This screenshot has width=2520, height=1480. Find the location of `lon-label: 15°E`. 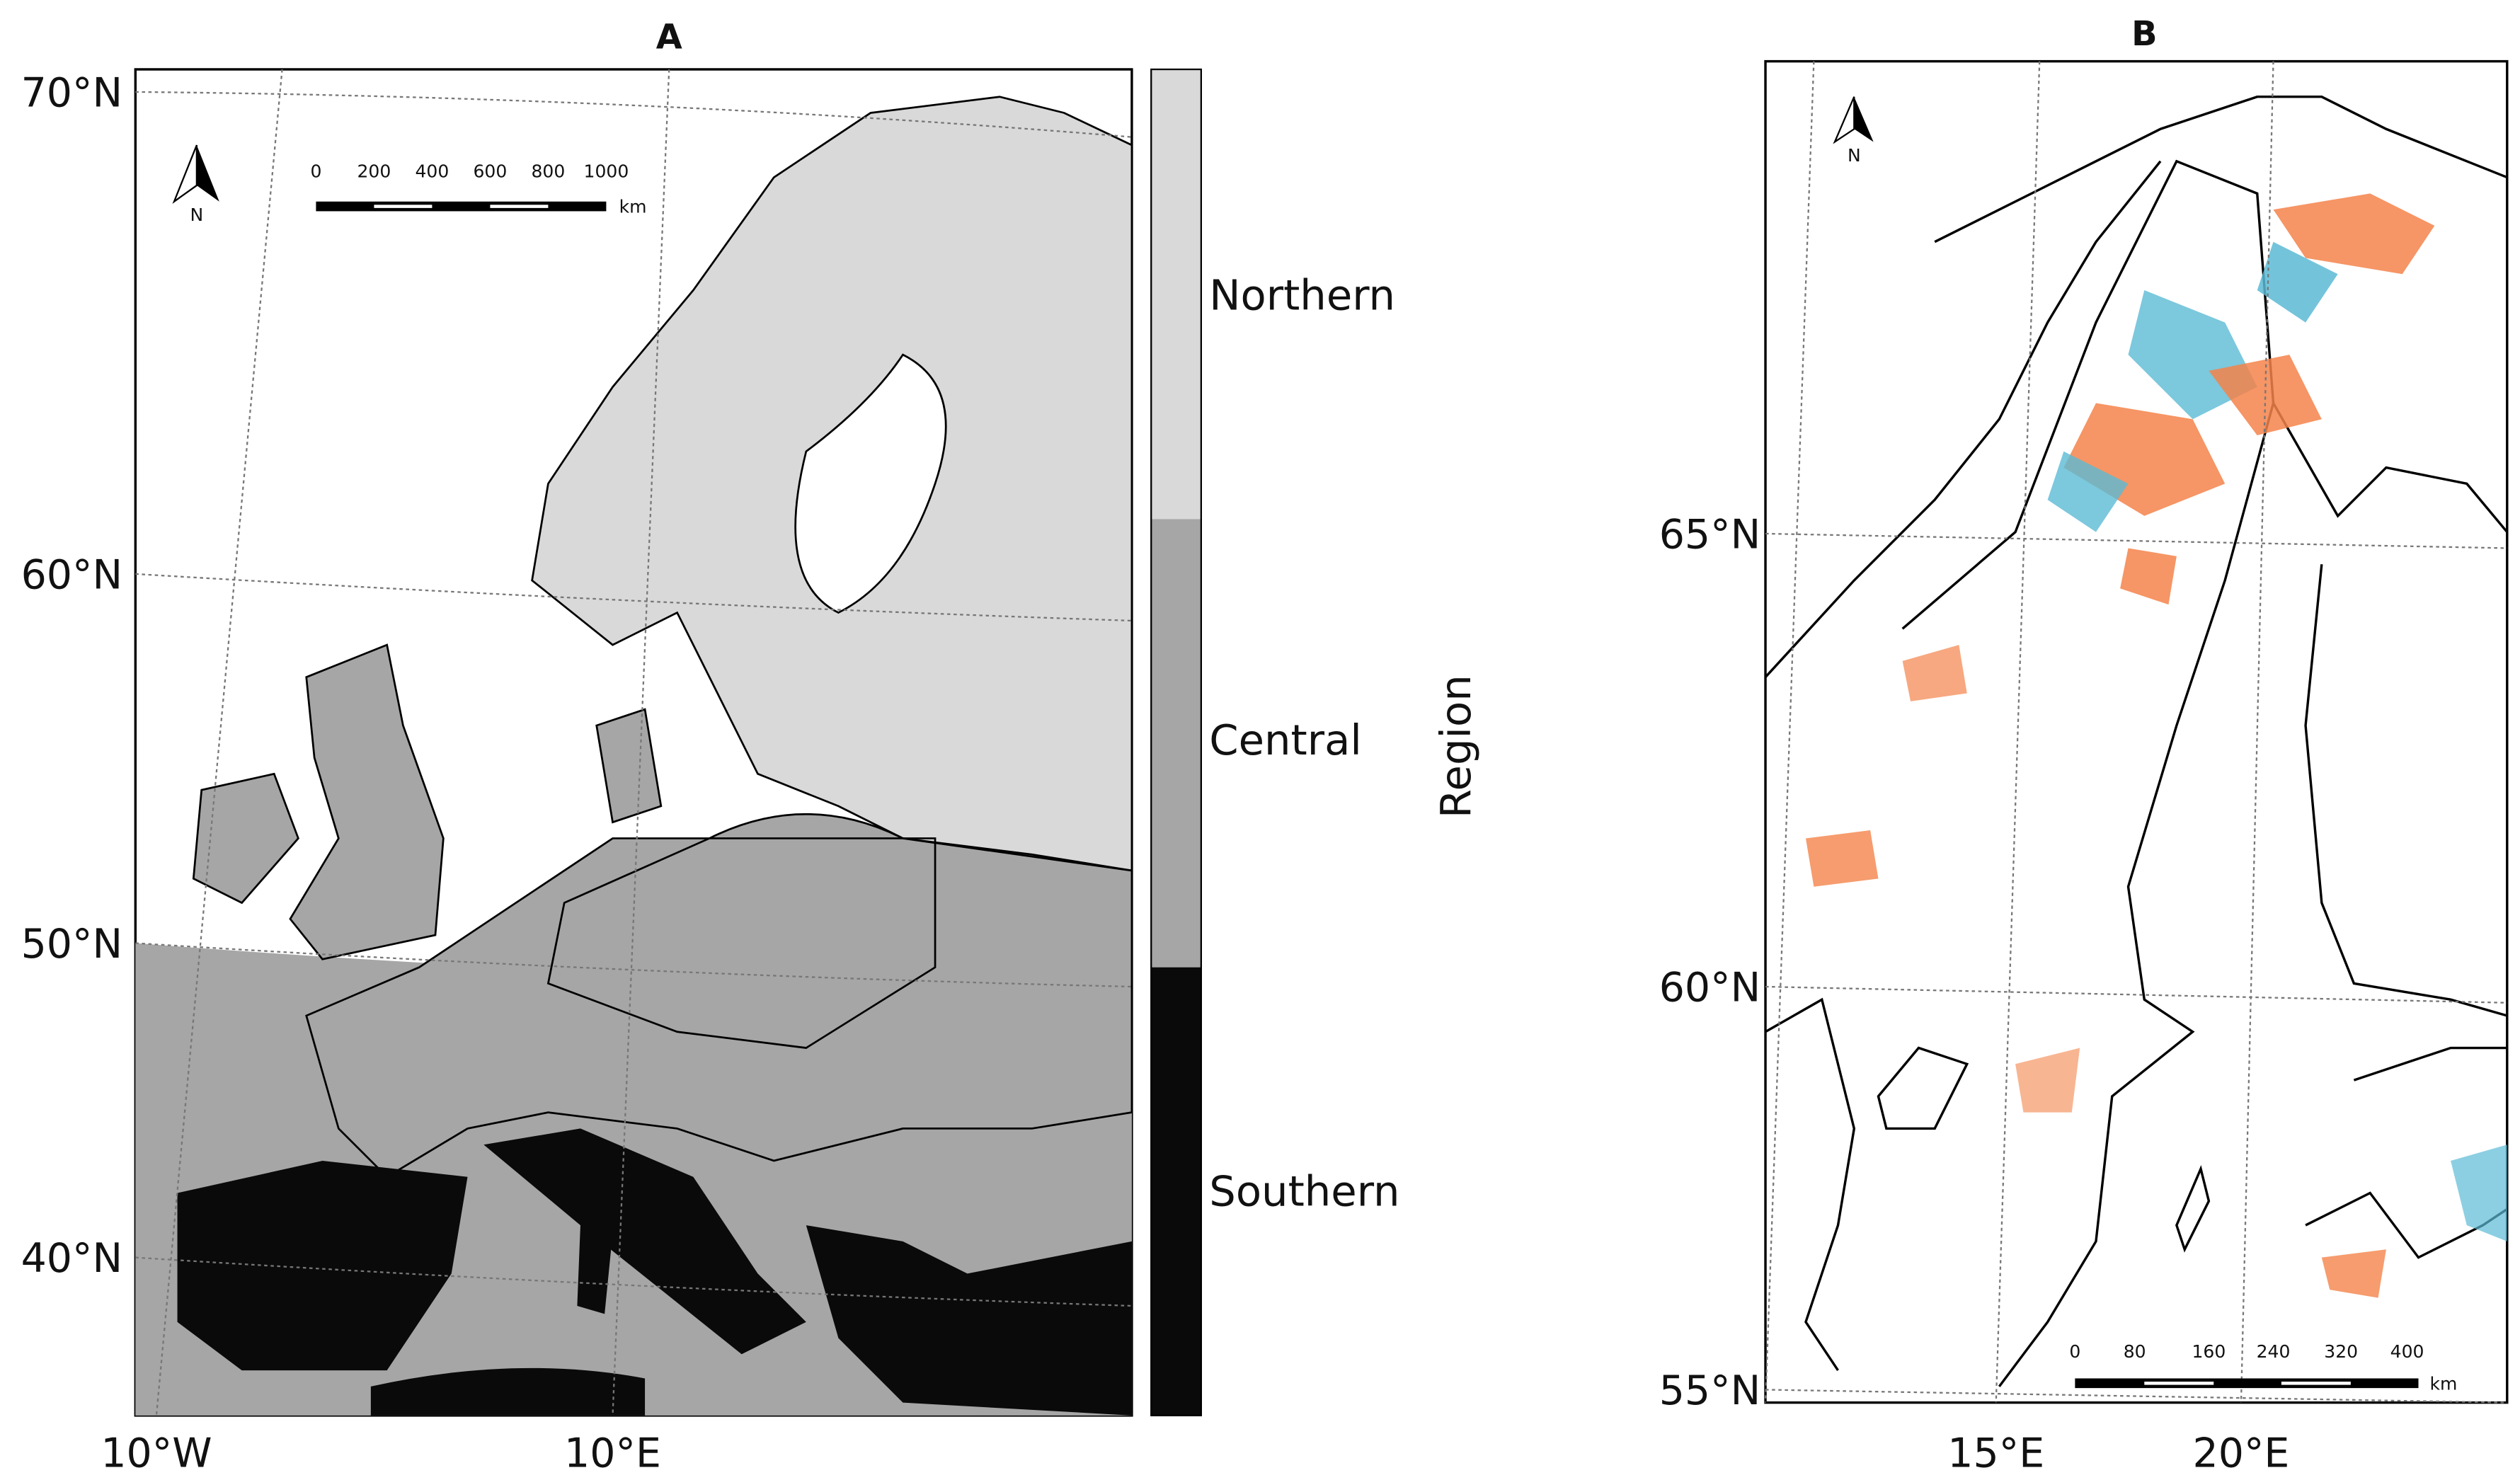

lon-label: 15°E is located at coordinates (1995, 1453).